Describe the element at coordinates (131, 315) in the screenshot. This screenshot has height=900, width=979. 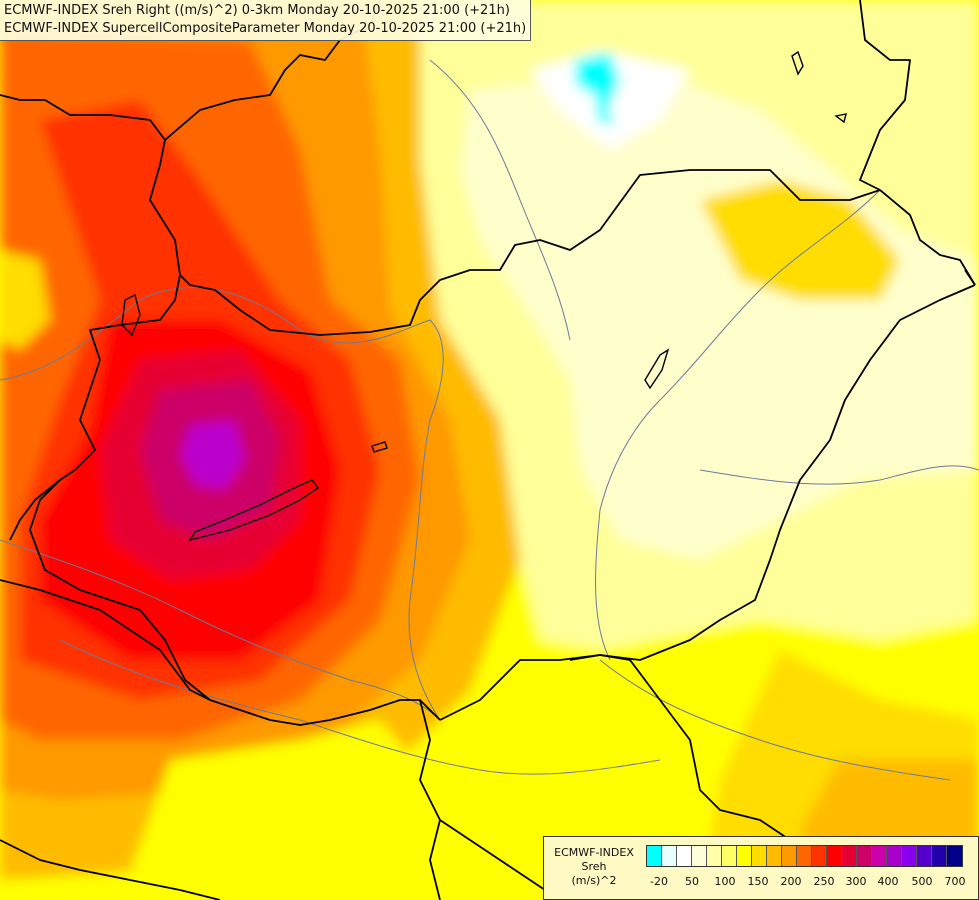
I see `lake-neusiedl` at that location.